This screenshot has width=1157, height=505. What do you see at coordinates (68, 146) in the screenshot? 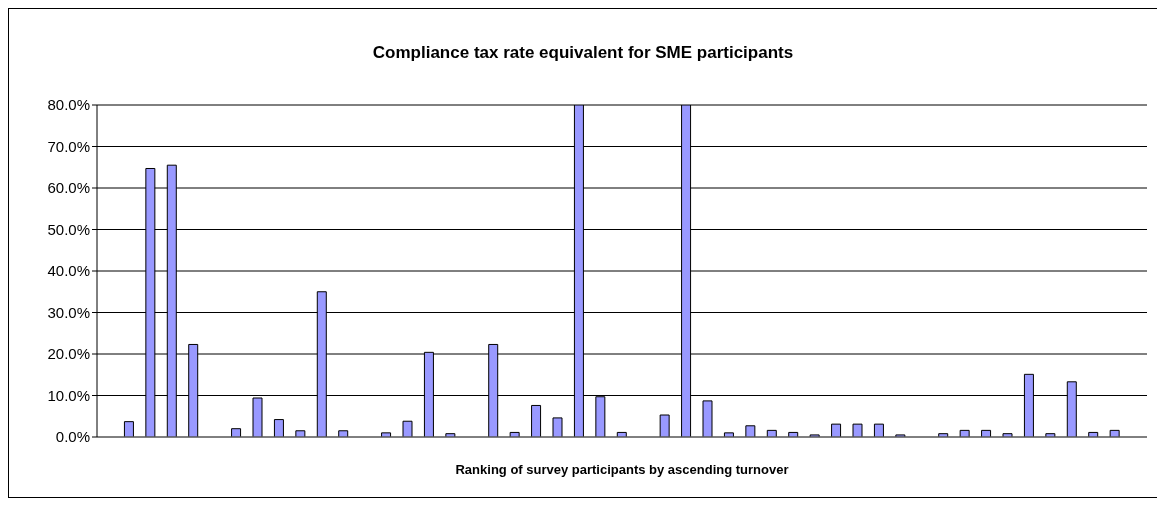
I see `y-tick-label: 70.0%` at bounding box center [68, 146].